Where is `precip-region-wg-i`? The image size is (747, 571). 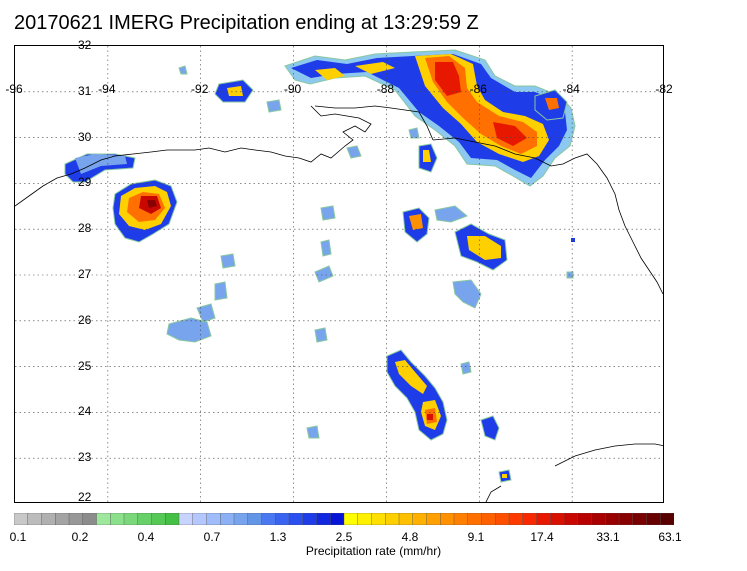
precip-region-wg-i is located at coordinates (313, 432).